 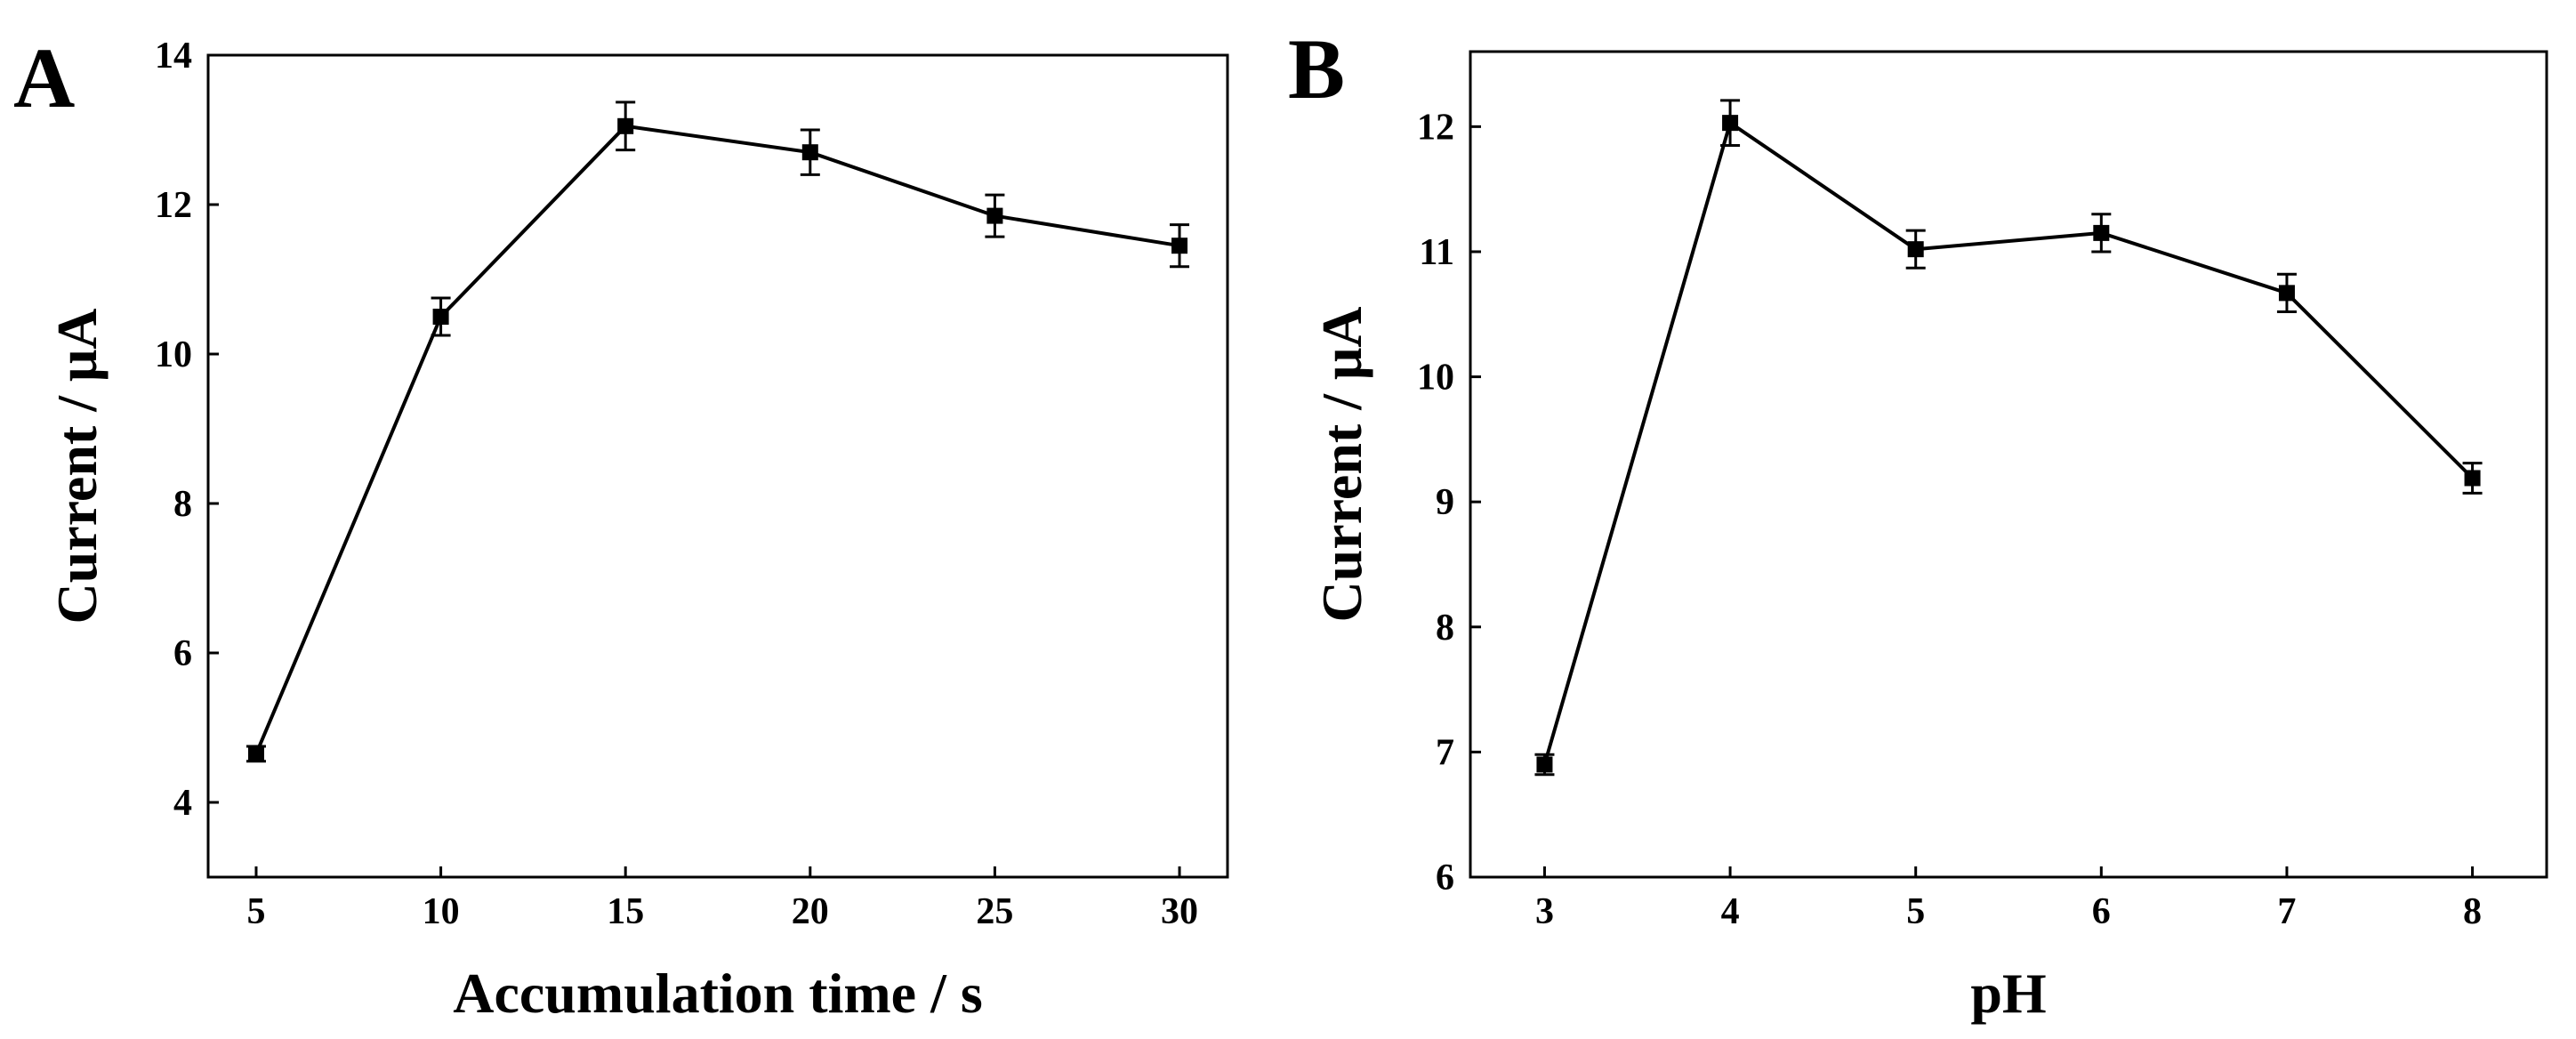 What do you see at coordinates (1179, 912) in the screenshot?
I see `x-tick-label: 30` at bounding box center [1179, 912].